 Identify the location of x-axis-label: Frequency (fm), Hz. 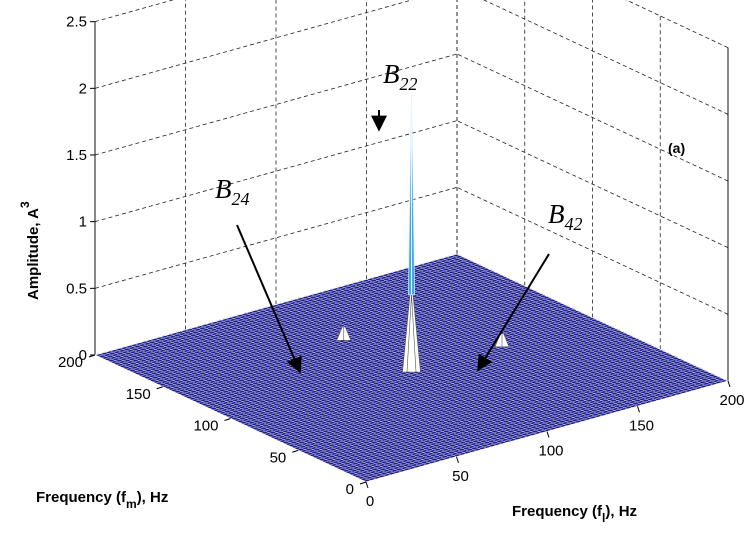
(102, 500).